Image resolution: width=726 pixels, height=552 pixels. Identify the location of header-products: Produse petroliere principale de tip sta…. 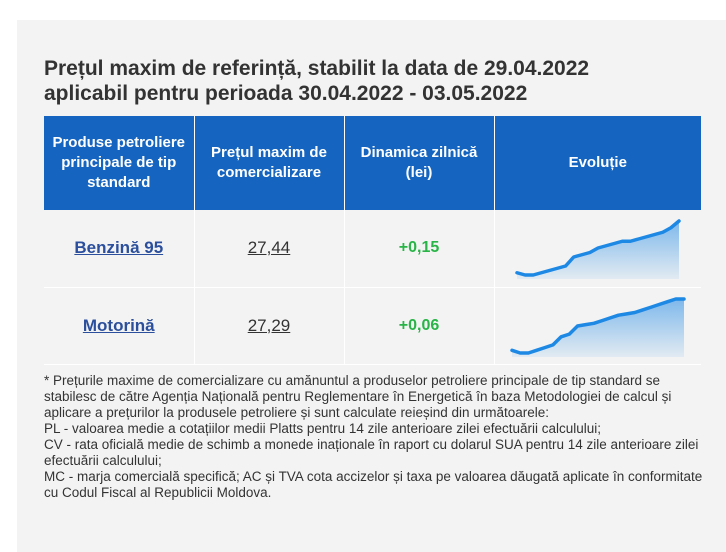
(119, 163).